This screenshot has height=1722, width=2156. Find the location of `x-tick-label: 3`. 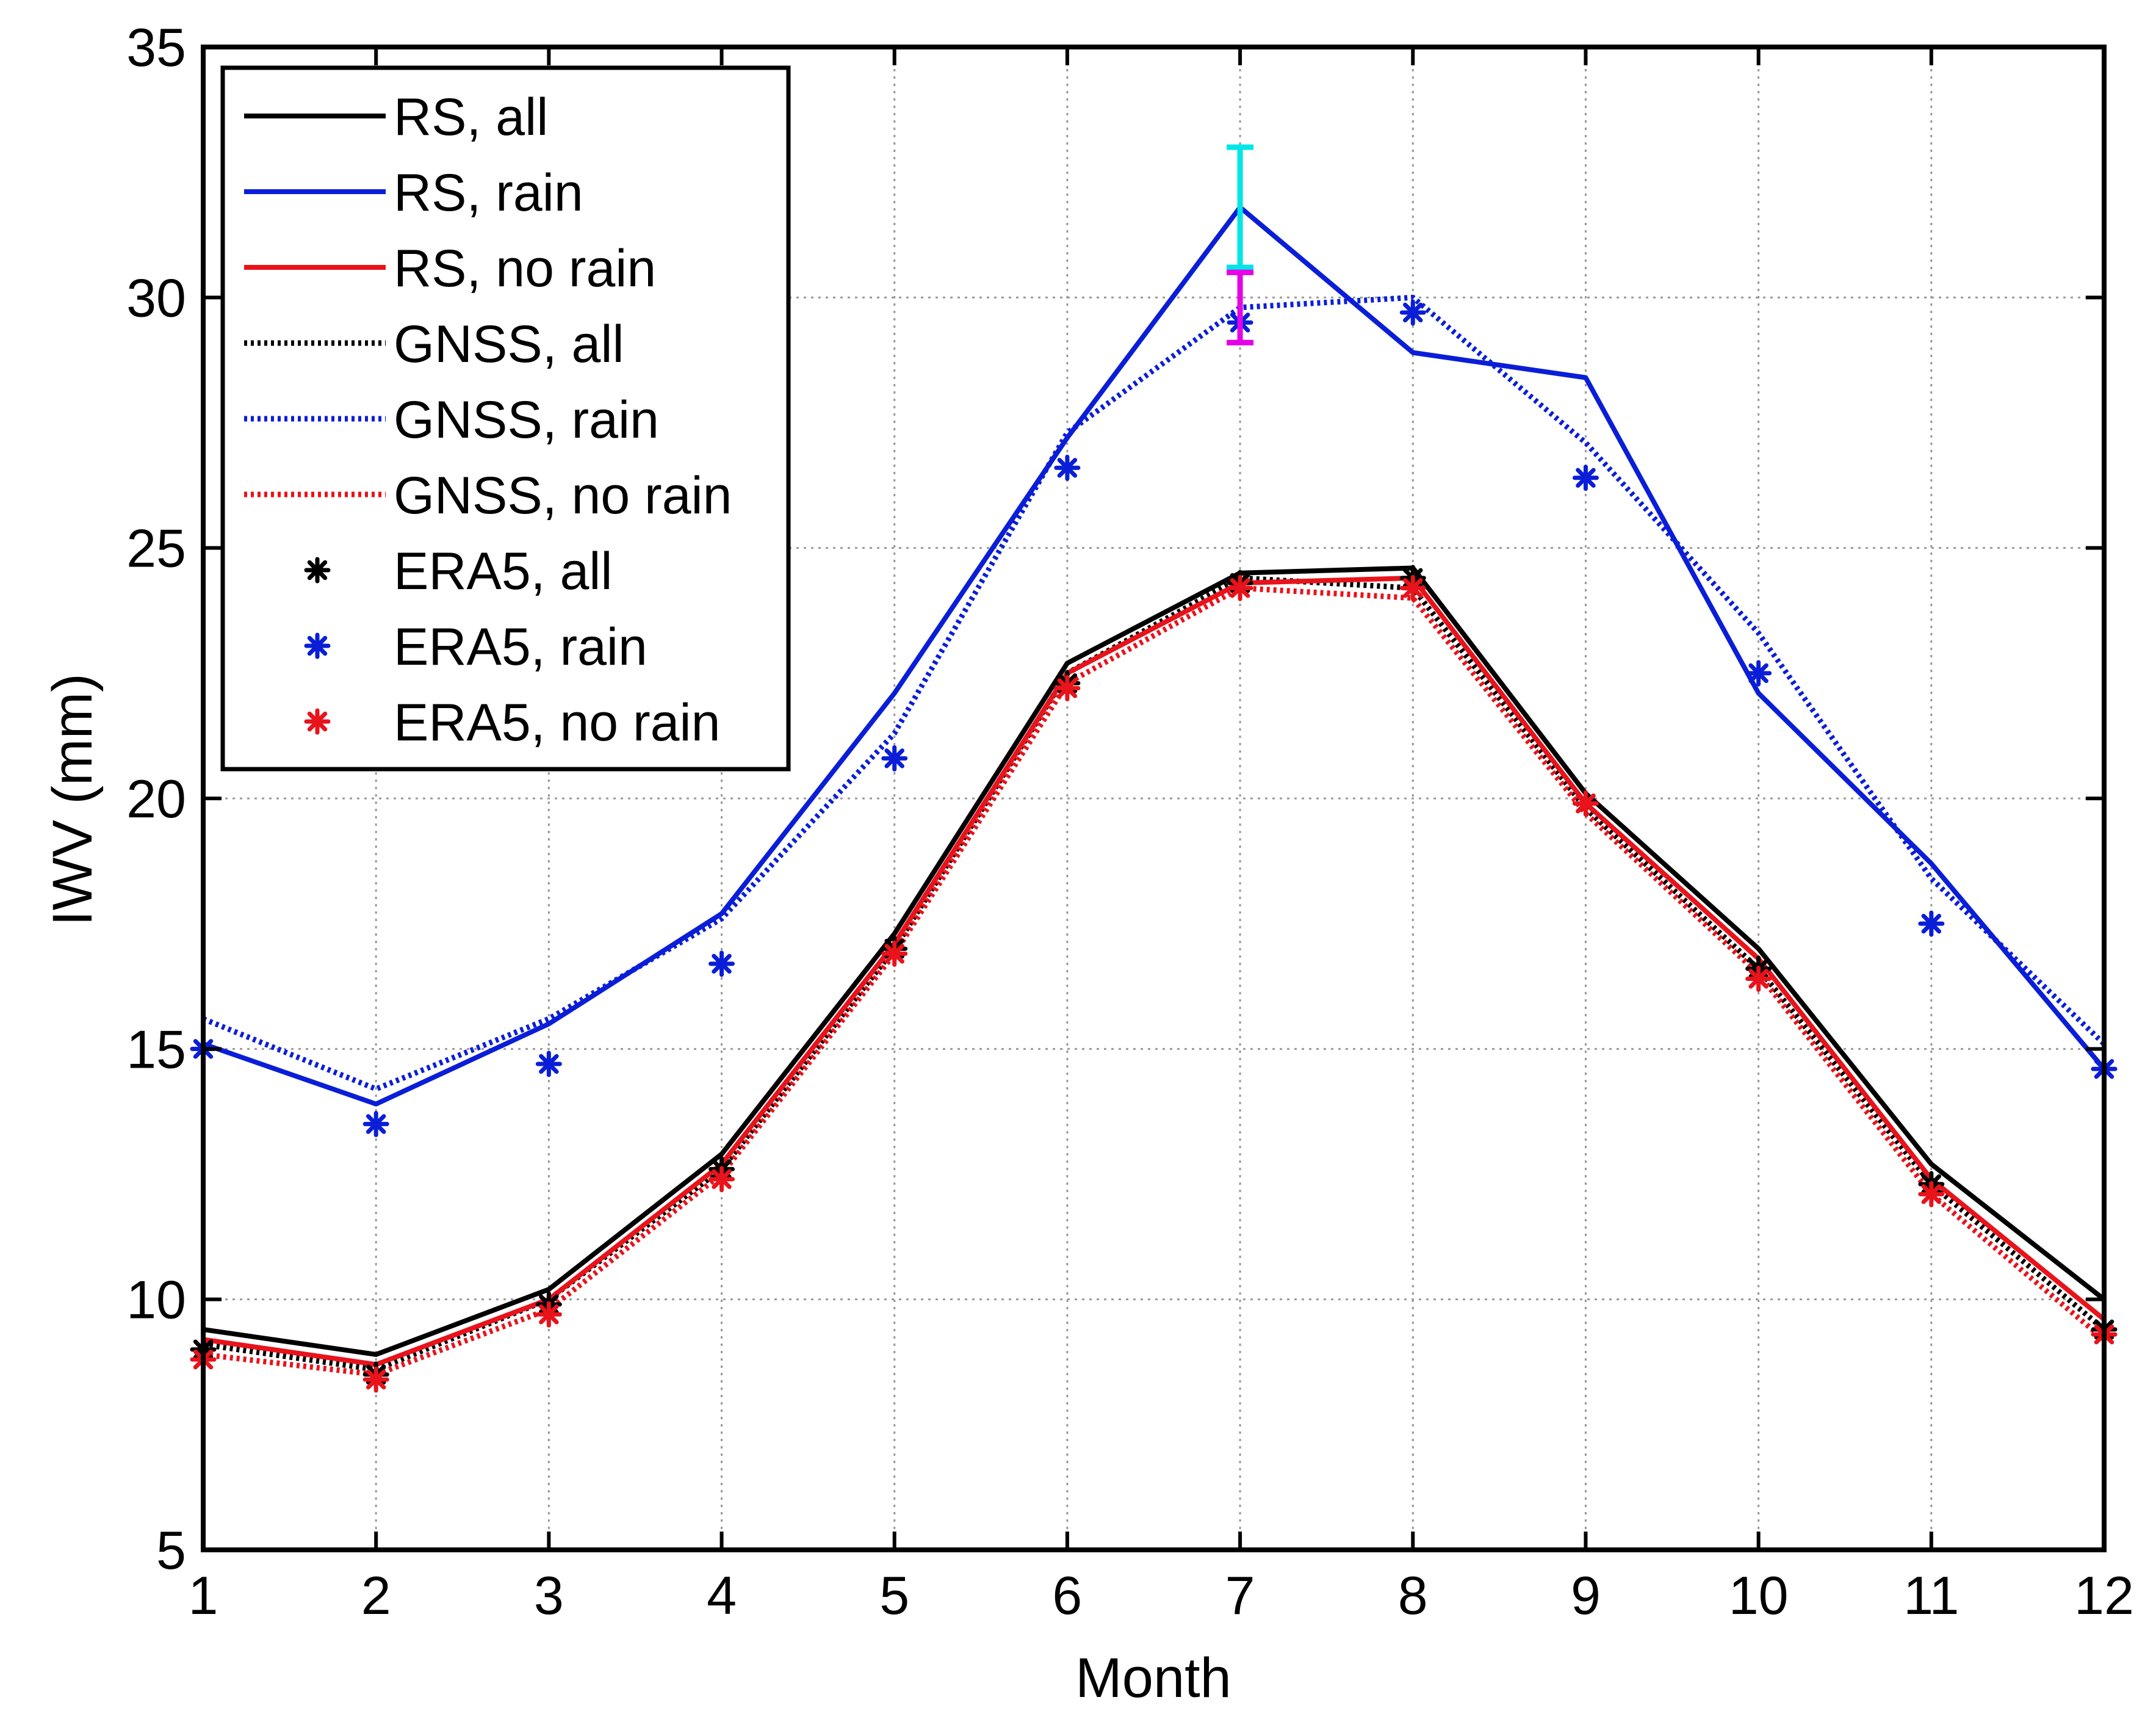

x-tick-label: 3 is located at coordinates (549, 1595).